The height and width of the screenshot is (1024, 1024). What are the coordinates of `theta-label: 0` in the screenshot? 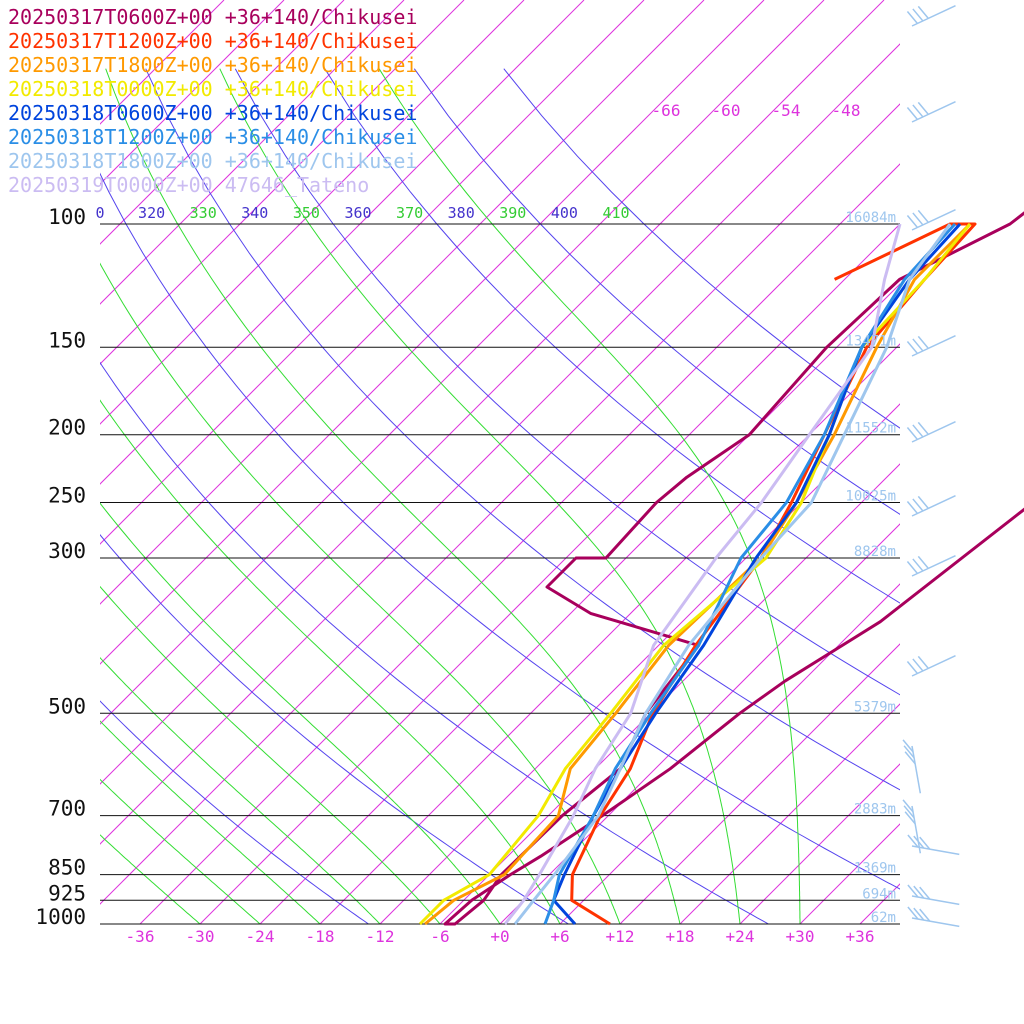 It's located at (99, 213).